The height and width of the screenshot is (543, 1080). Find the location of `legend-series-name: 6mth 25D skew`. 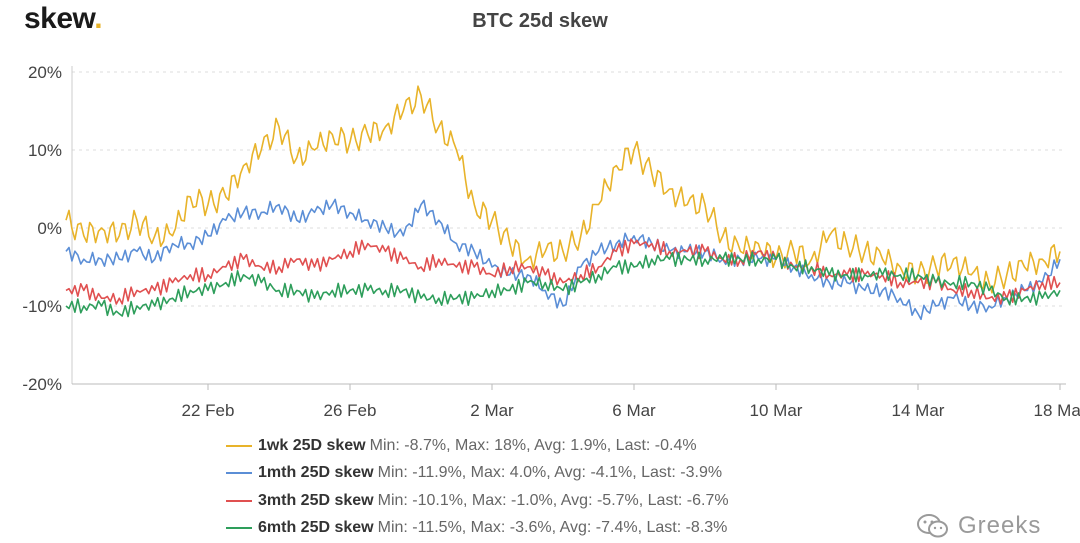

legend-series-name: 6mth 25D skew is located at coordinates (316, 528).